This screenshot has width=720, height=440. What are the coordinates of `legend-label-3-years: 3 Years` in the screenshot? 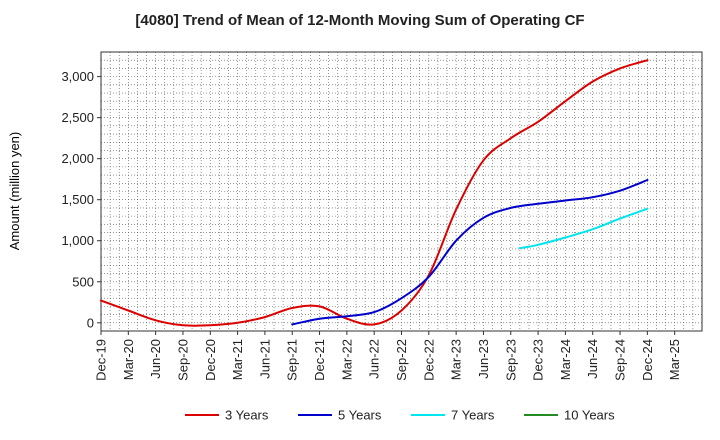 It's located at (247, 415).